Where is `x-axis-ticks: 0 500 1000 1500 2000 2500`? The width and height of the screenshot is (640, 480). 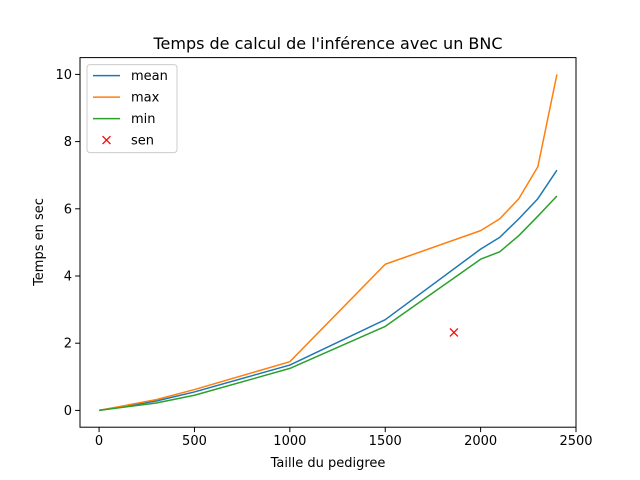 x-axis-ticks: 0 500 1000 1500 2000 2500 is located at coordinates (344, 438).